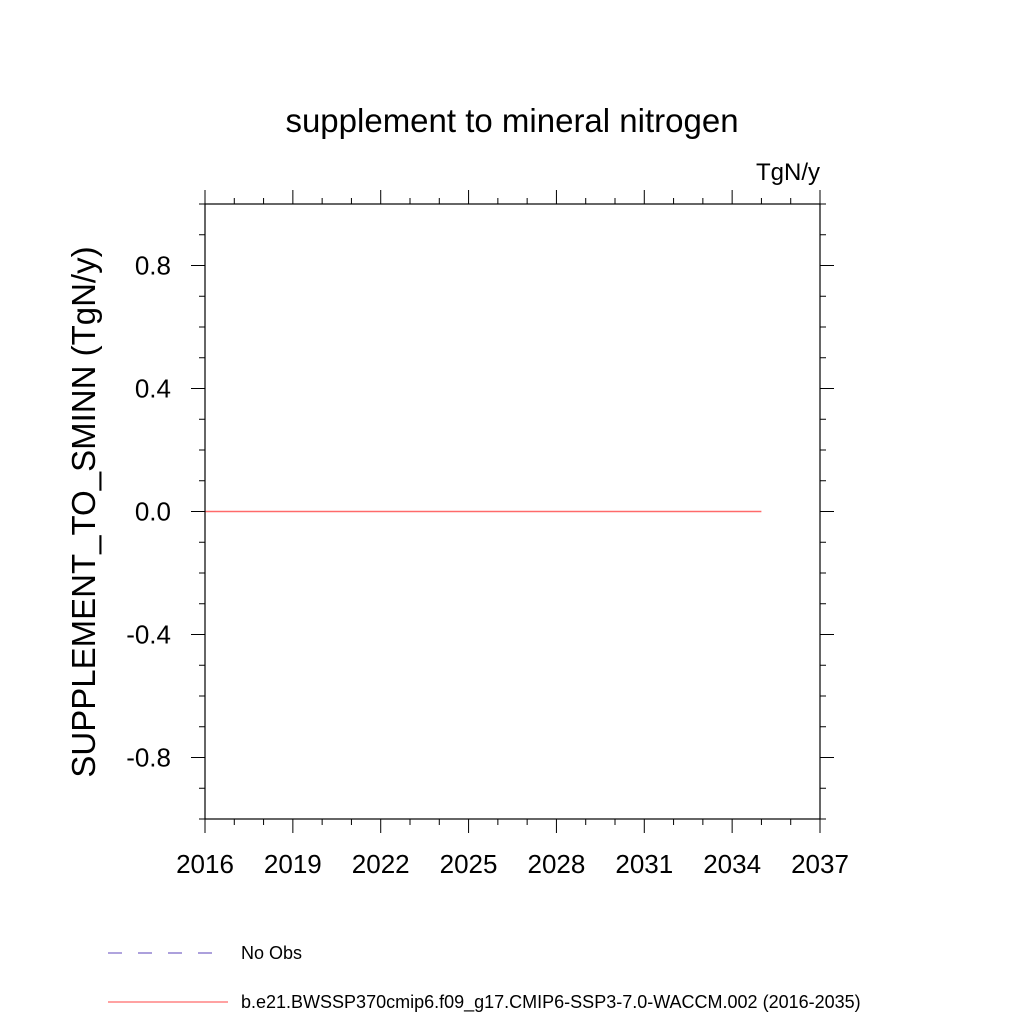 The image size is (1024, 1024). What do you see at coordinates (148, 758) in the screenshot?
I see `y-tick-label: -0.8` at bounding box center [148, 758].